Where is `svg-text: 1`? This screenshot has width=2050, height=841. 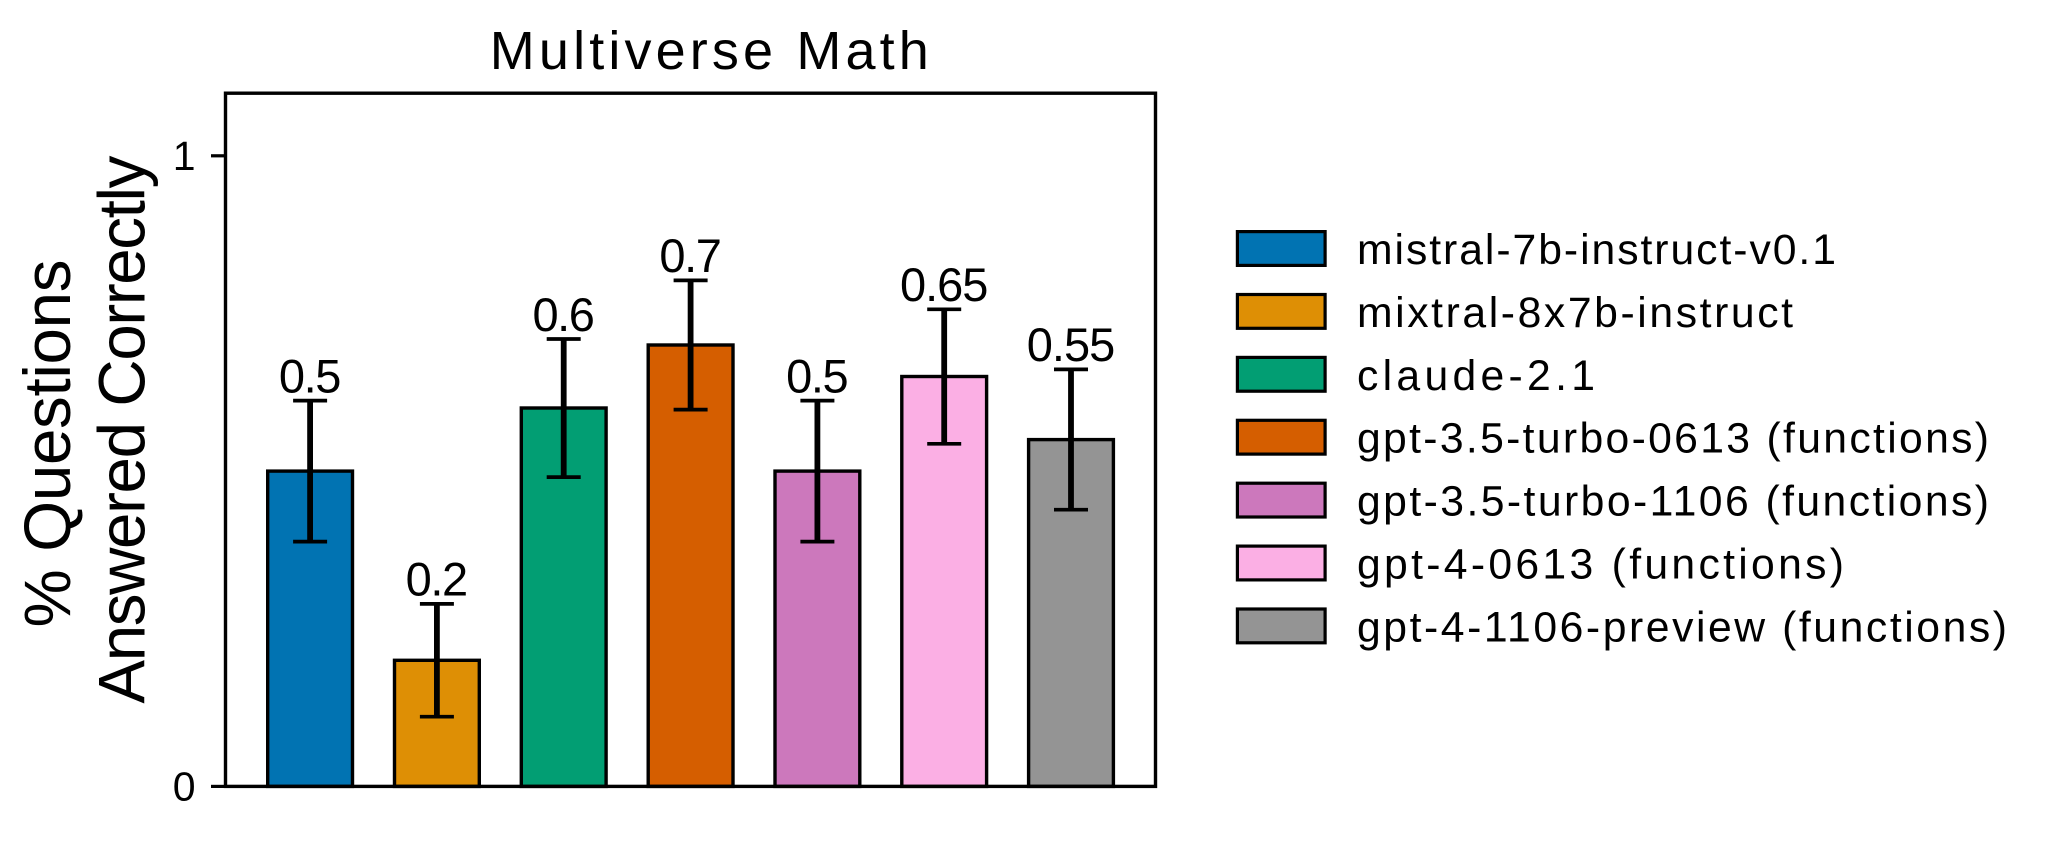 svg-text: 1 is located at coordinates (184, 156).